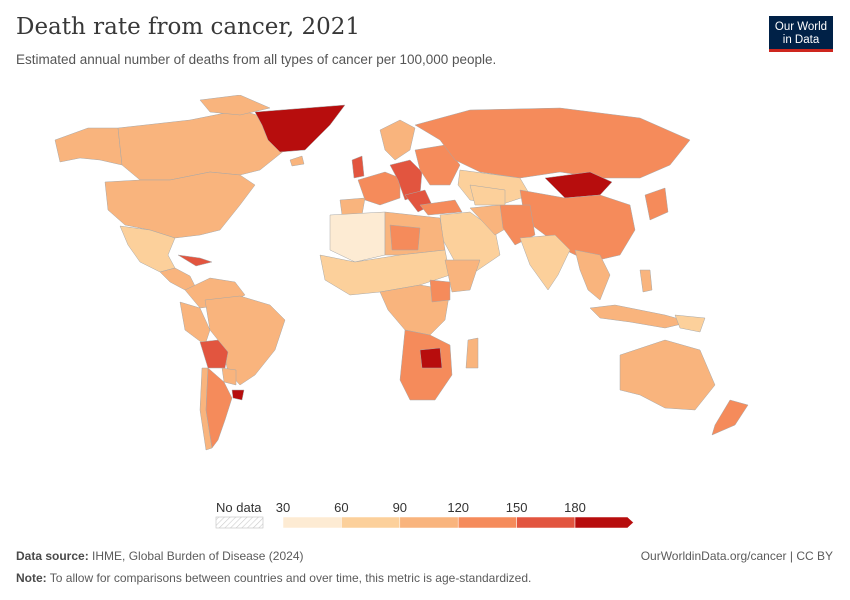 This screenshot has width=850, height=600. I want to click on region-australia, so click(667, 375).